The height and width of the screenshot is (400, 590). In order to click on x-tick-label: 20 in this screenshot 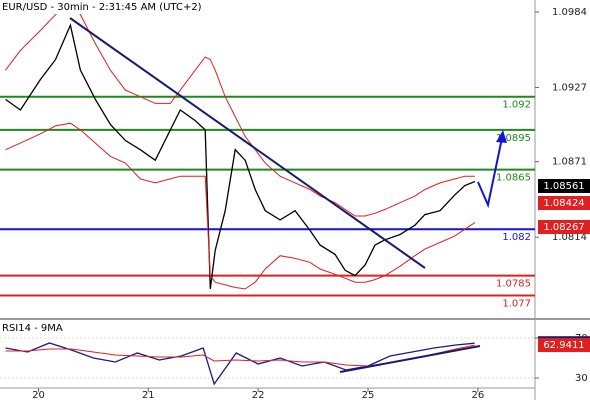, I will do `click(38, 395)`.